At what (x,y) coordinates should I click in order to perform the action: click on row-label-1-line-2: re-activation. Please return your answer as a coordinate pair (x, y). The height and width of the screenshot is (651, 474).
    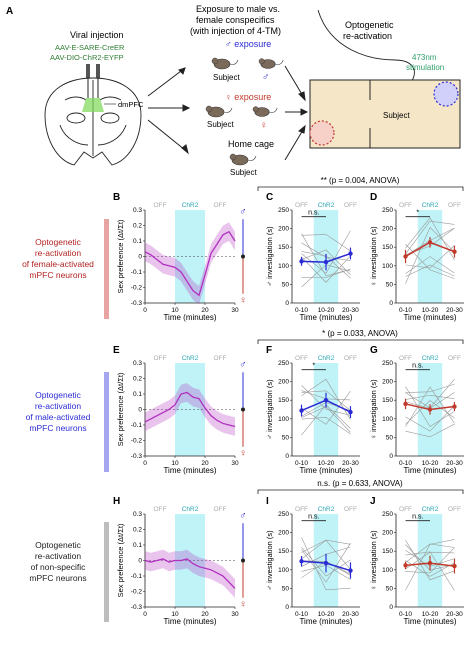
    Looking at the image, I should click on (58, 253).